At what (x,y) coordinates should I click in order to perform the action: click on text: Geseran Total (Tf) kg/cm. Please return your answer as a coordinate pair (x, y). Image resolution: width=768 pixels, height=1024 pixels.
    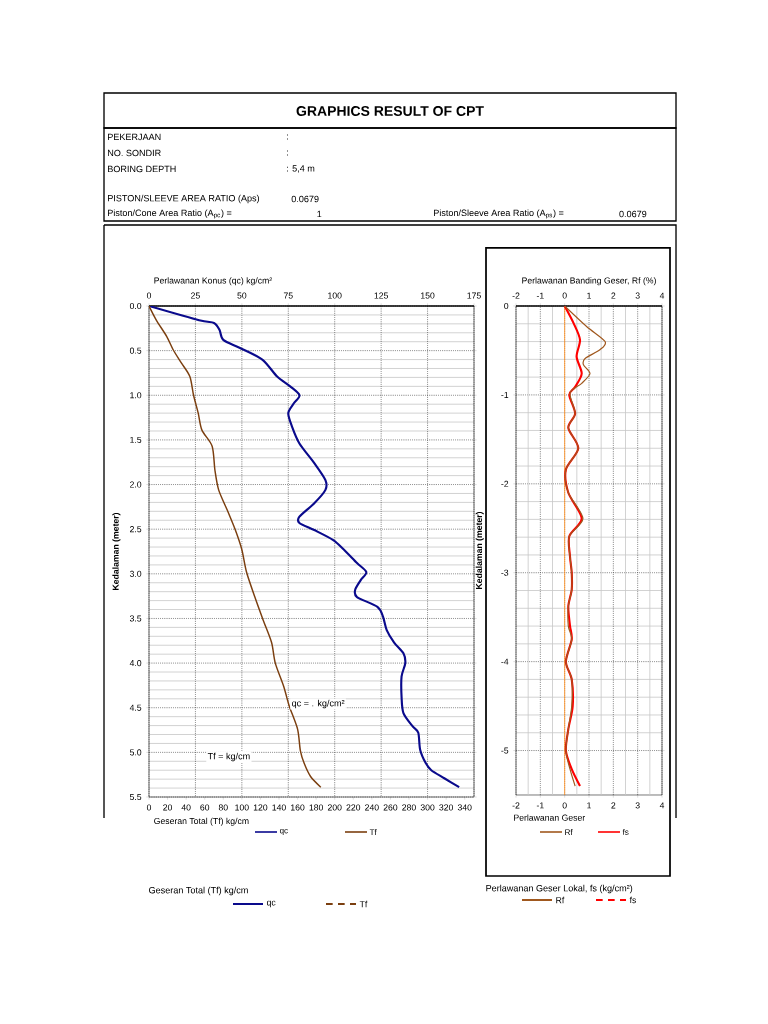
    Looking at the image, I should click on (198, 891).